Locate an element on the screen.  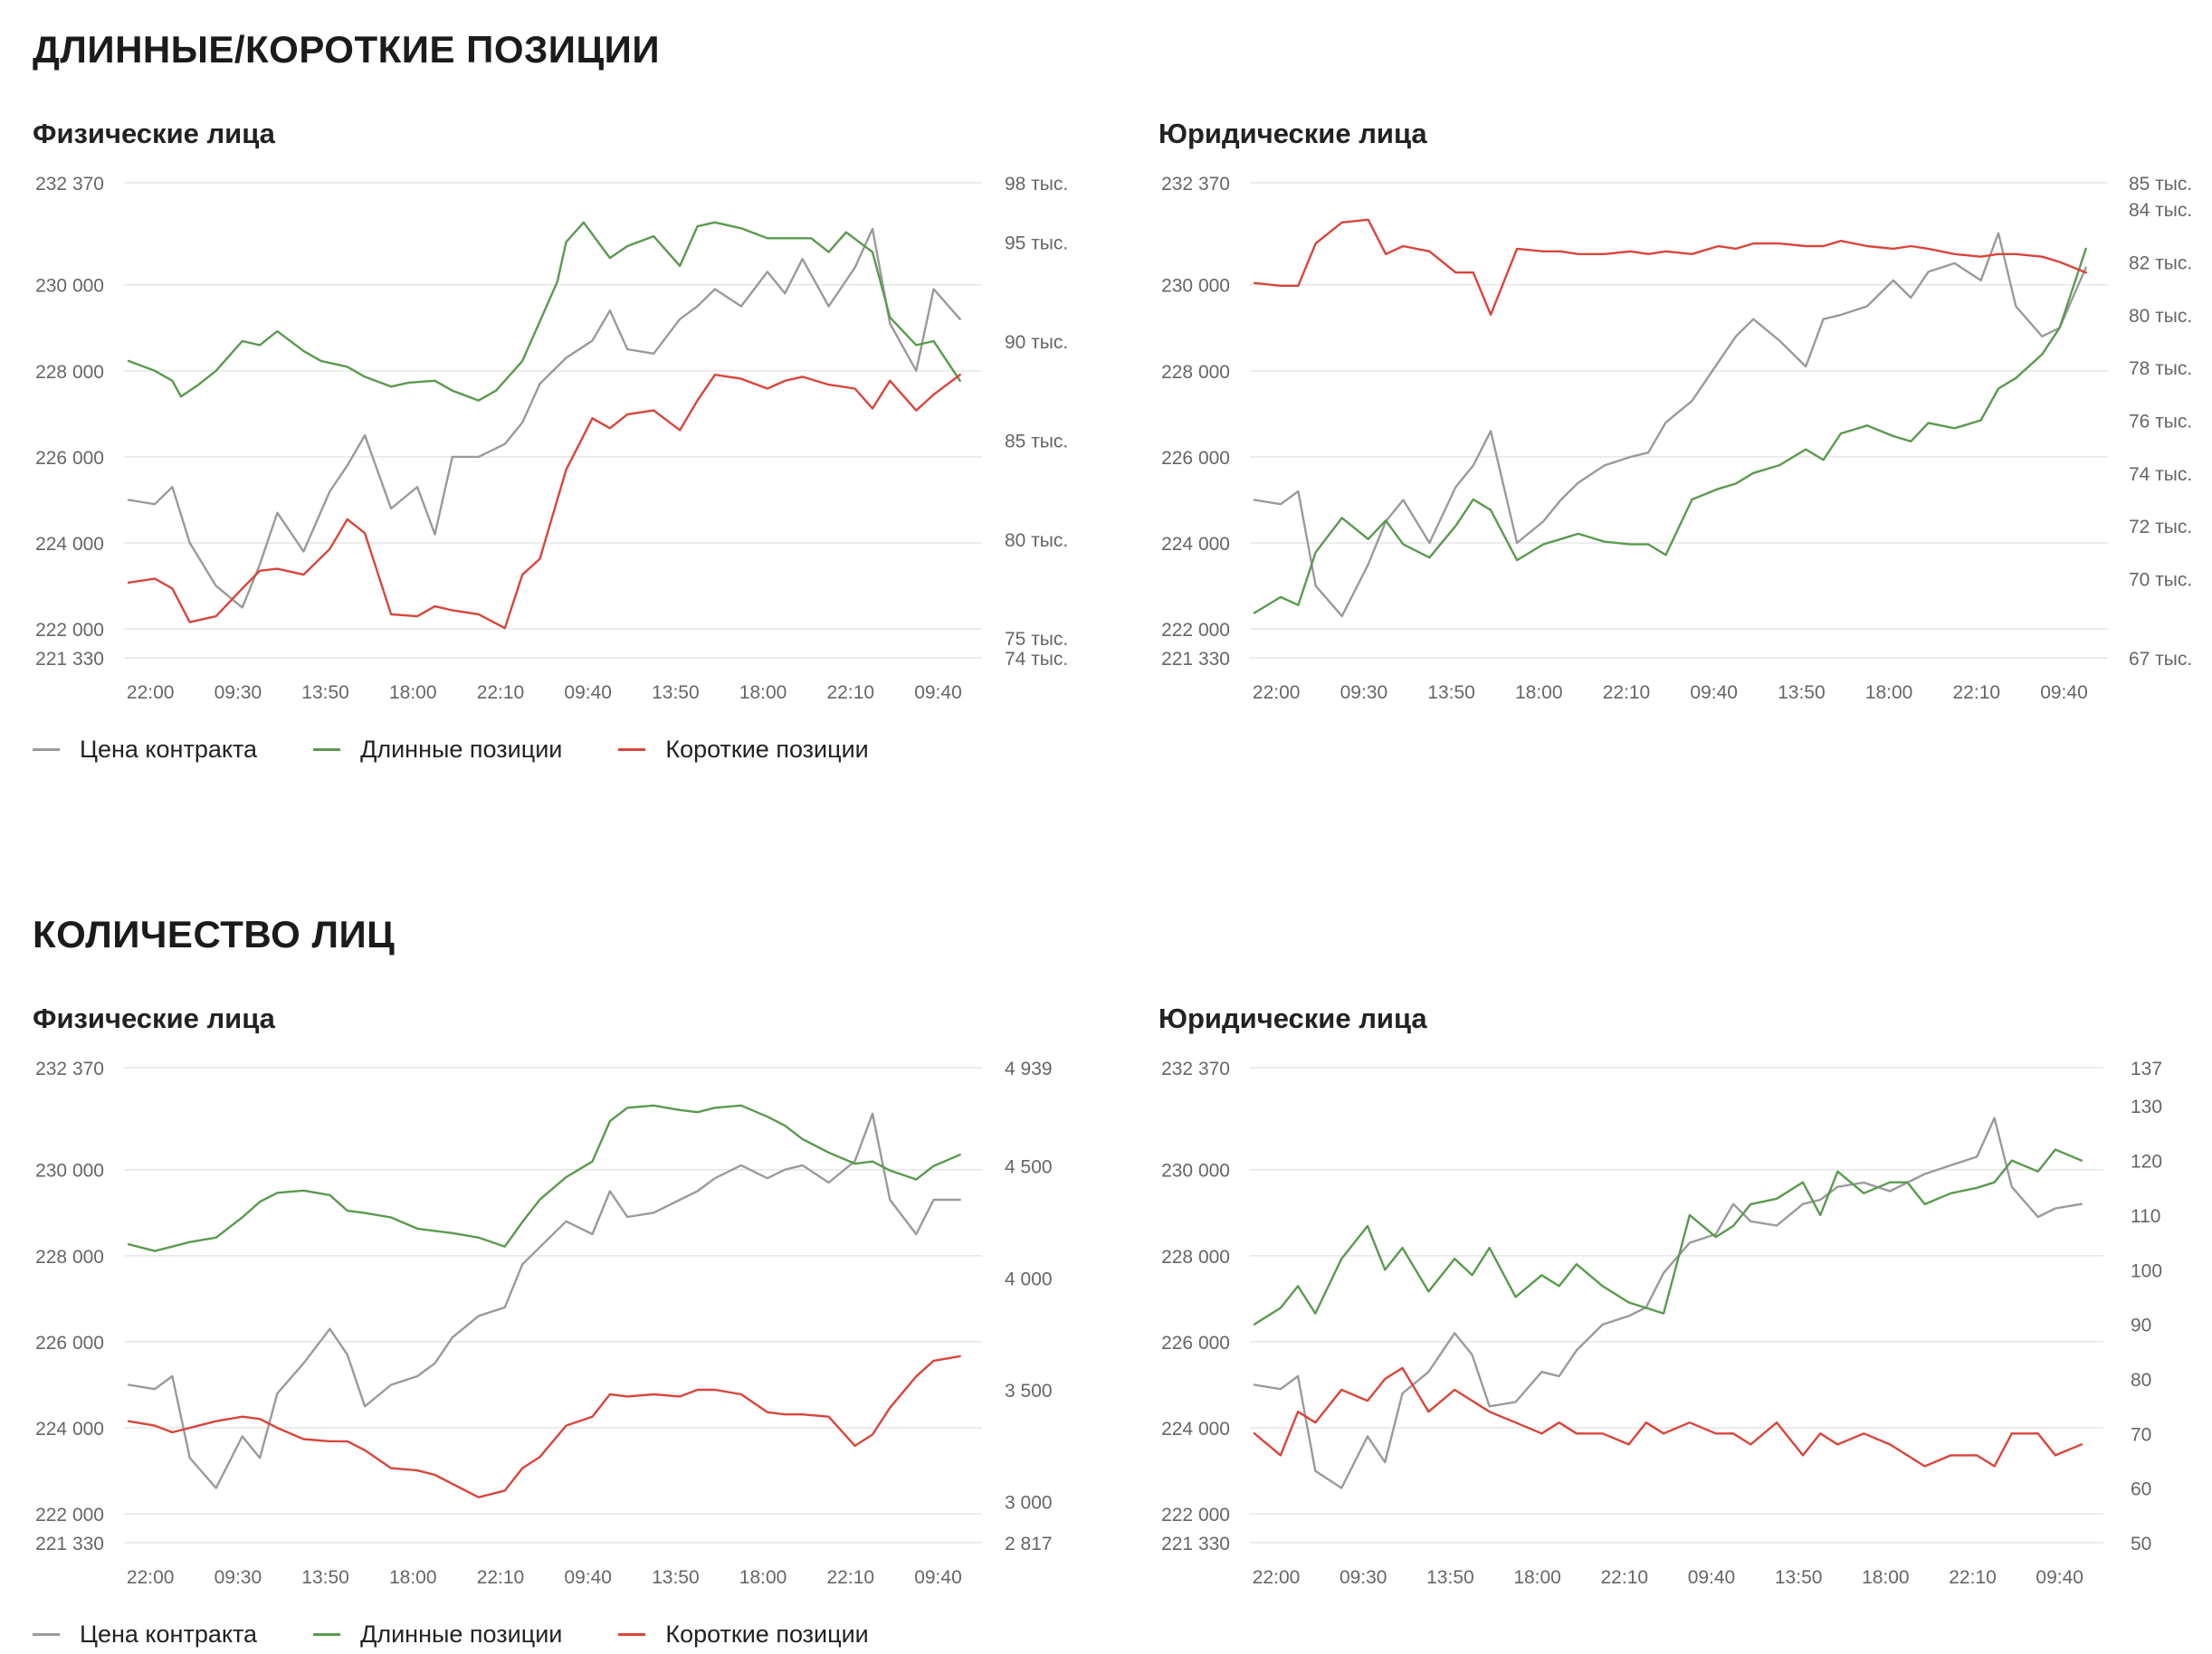
y-right-tick-label: 76 тыс. is located at coordinates (2160, 422).